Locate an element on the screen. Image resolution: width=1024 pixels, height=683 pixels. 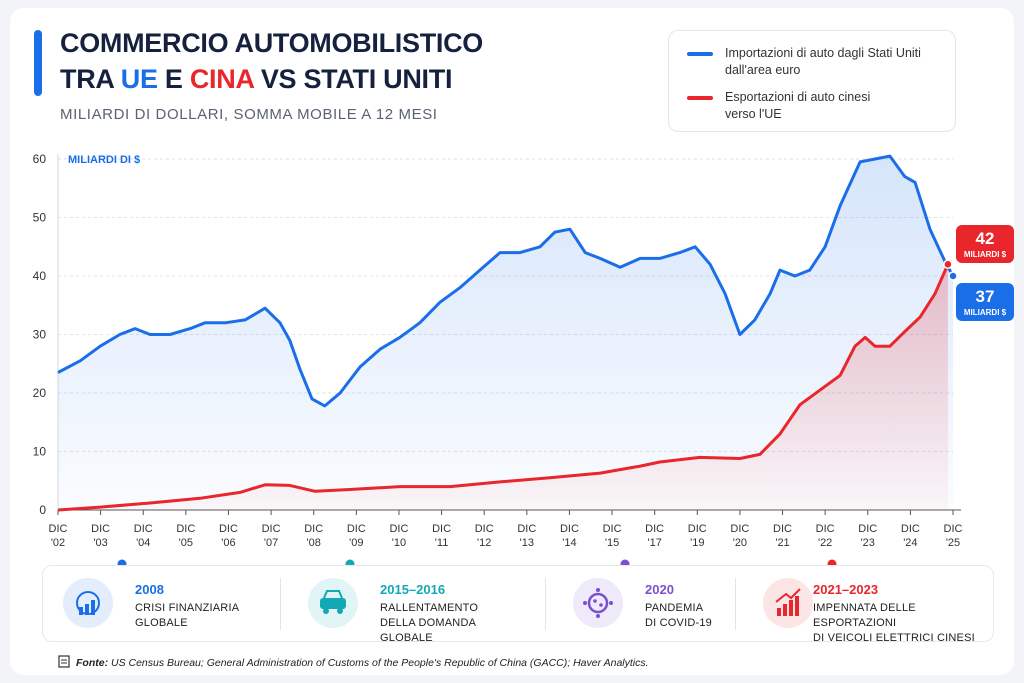
callout: 42 MILIARDI $ is located at coordinates (985, 244).